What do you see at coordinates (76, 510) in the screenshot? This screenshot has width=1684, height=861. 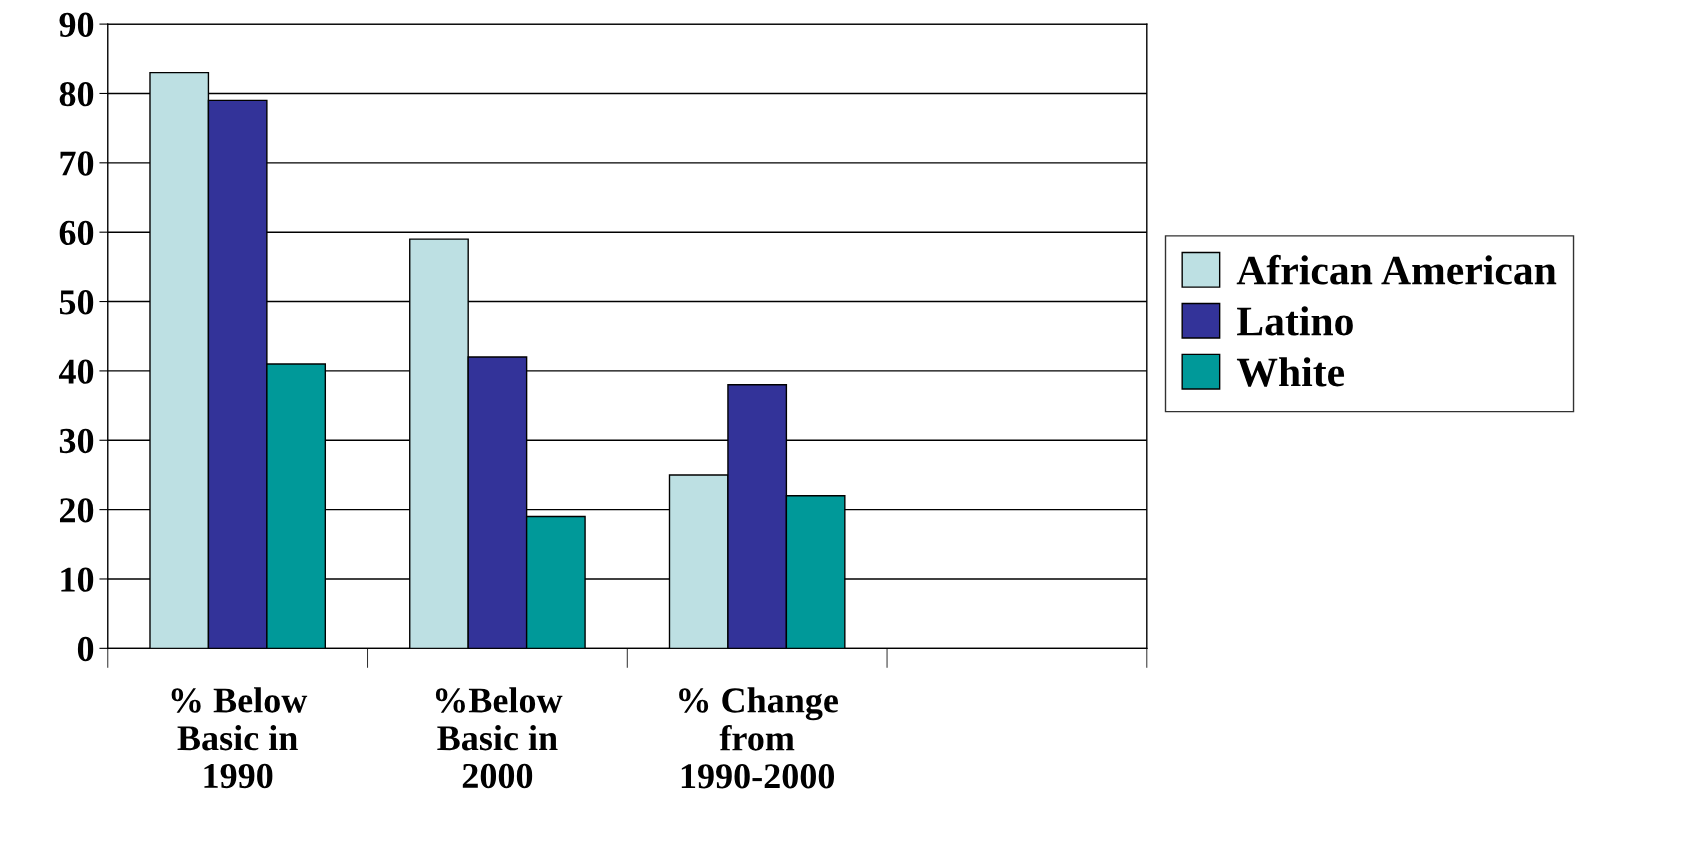 I see `y-tick-label: 20` at bounding box center [76, 510].